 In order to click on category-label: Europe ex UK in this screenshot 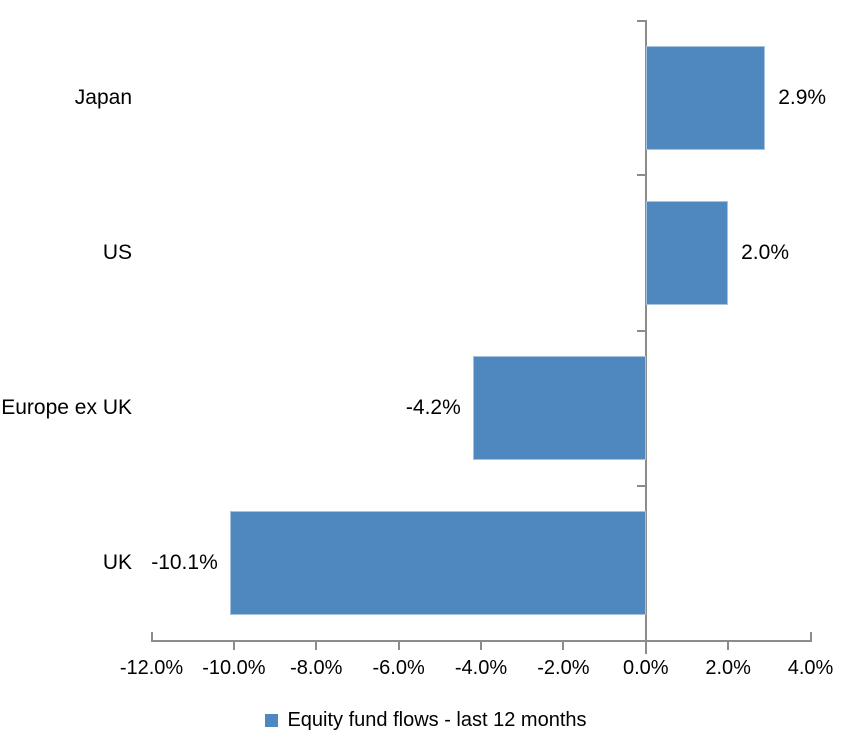, I will do `click(66, 408)`.